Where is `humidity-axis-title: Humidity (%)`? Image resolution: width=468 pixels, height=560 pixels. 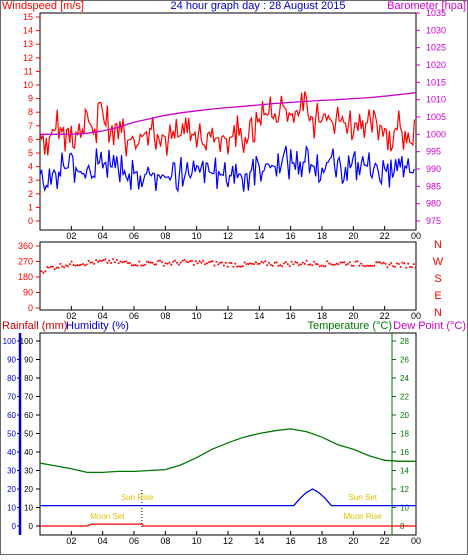
humidity-axis-title: Humidity (%) is located at coordinates (97, 326).